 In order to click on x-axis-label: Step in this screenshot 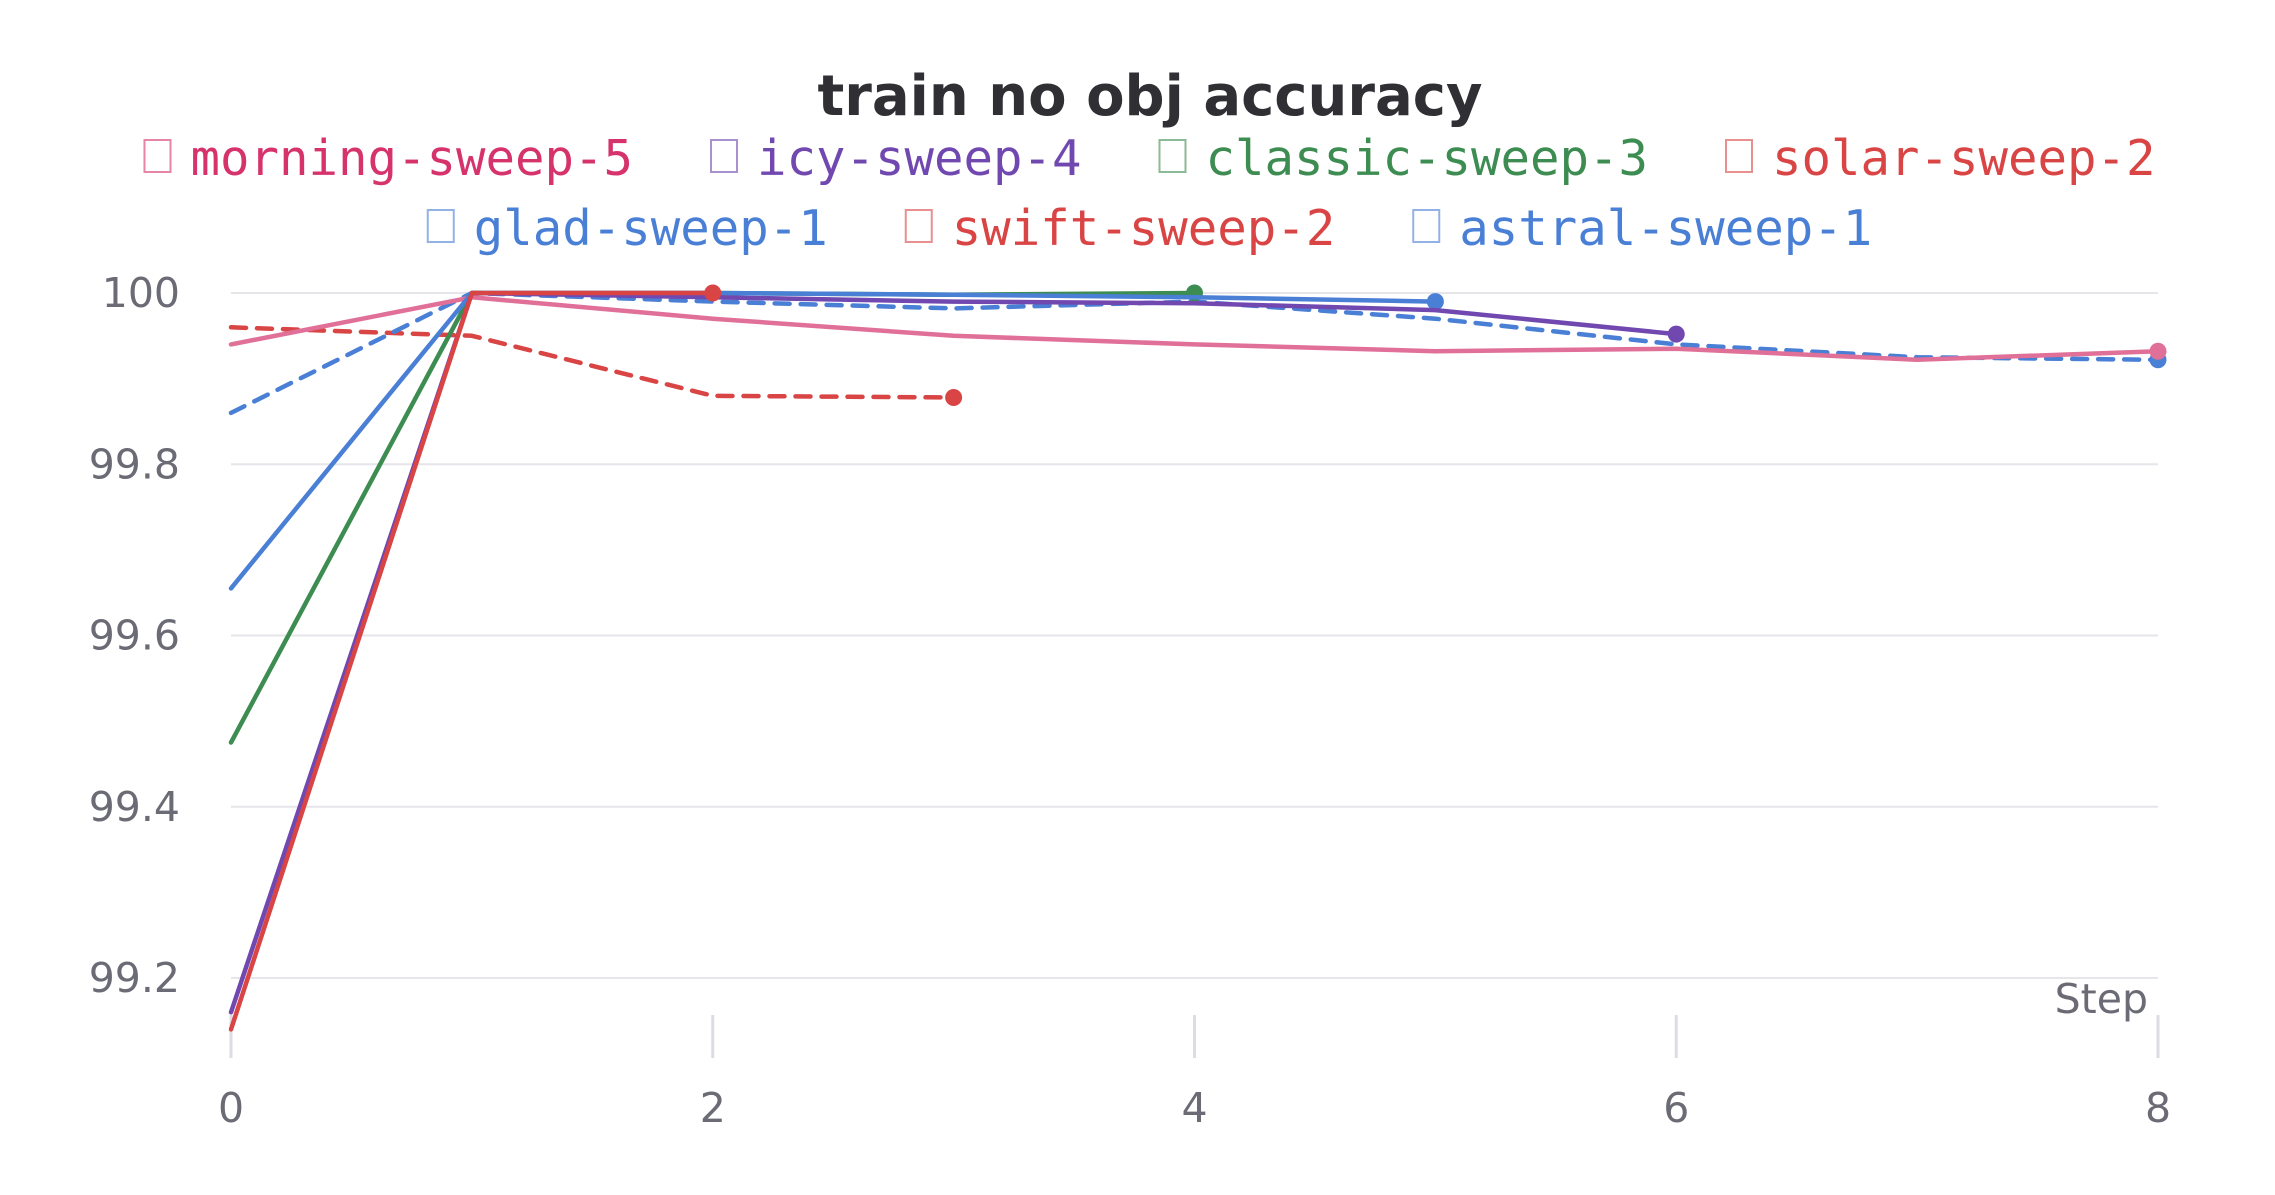, I will do `click(2101, 999)`.